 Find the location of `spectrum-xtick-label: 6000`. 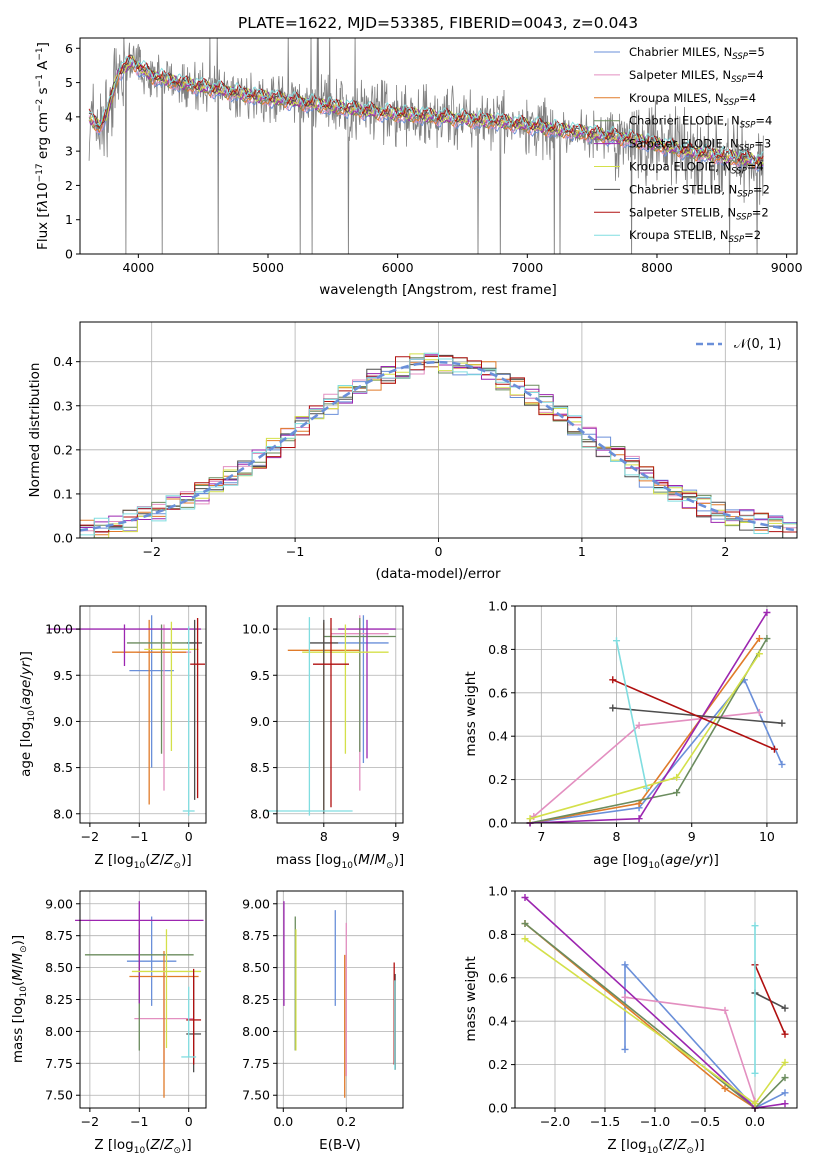

spectrum-xtick-label: 6000 is located at coordinates (398, 267).